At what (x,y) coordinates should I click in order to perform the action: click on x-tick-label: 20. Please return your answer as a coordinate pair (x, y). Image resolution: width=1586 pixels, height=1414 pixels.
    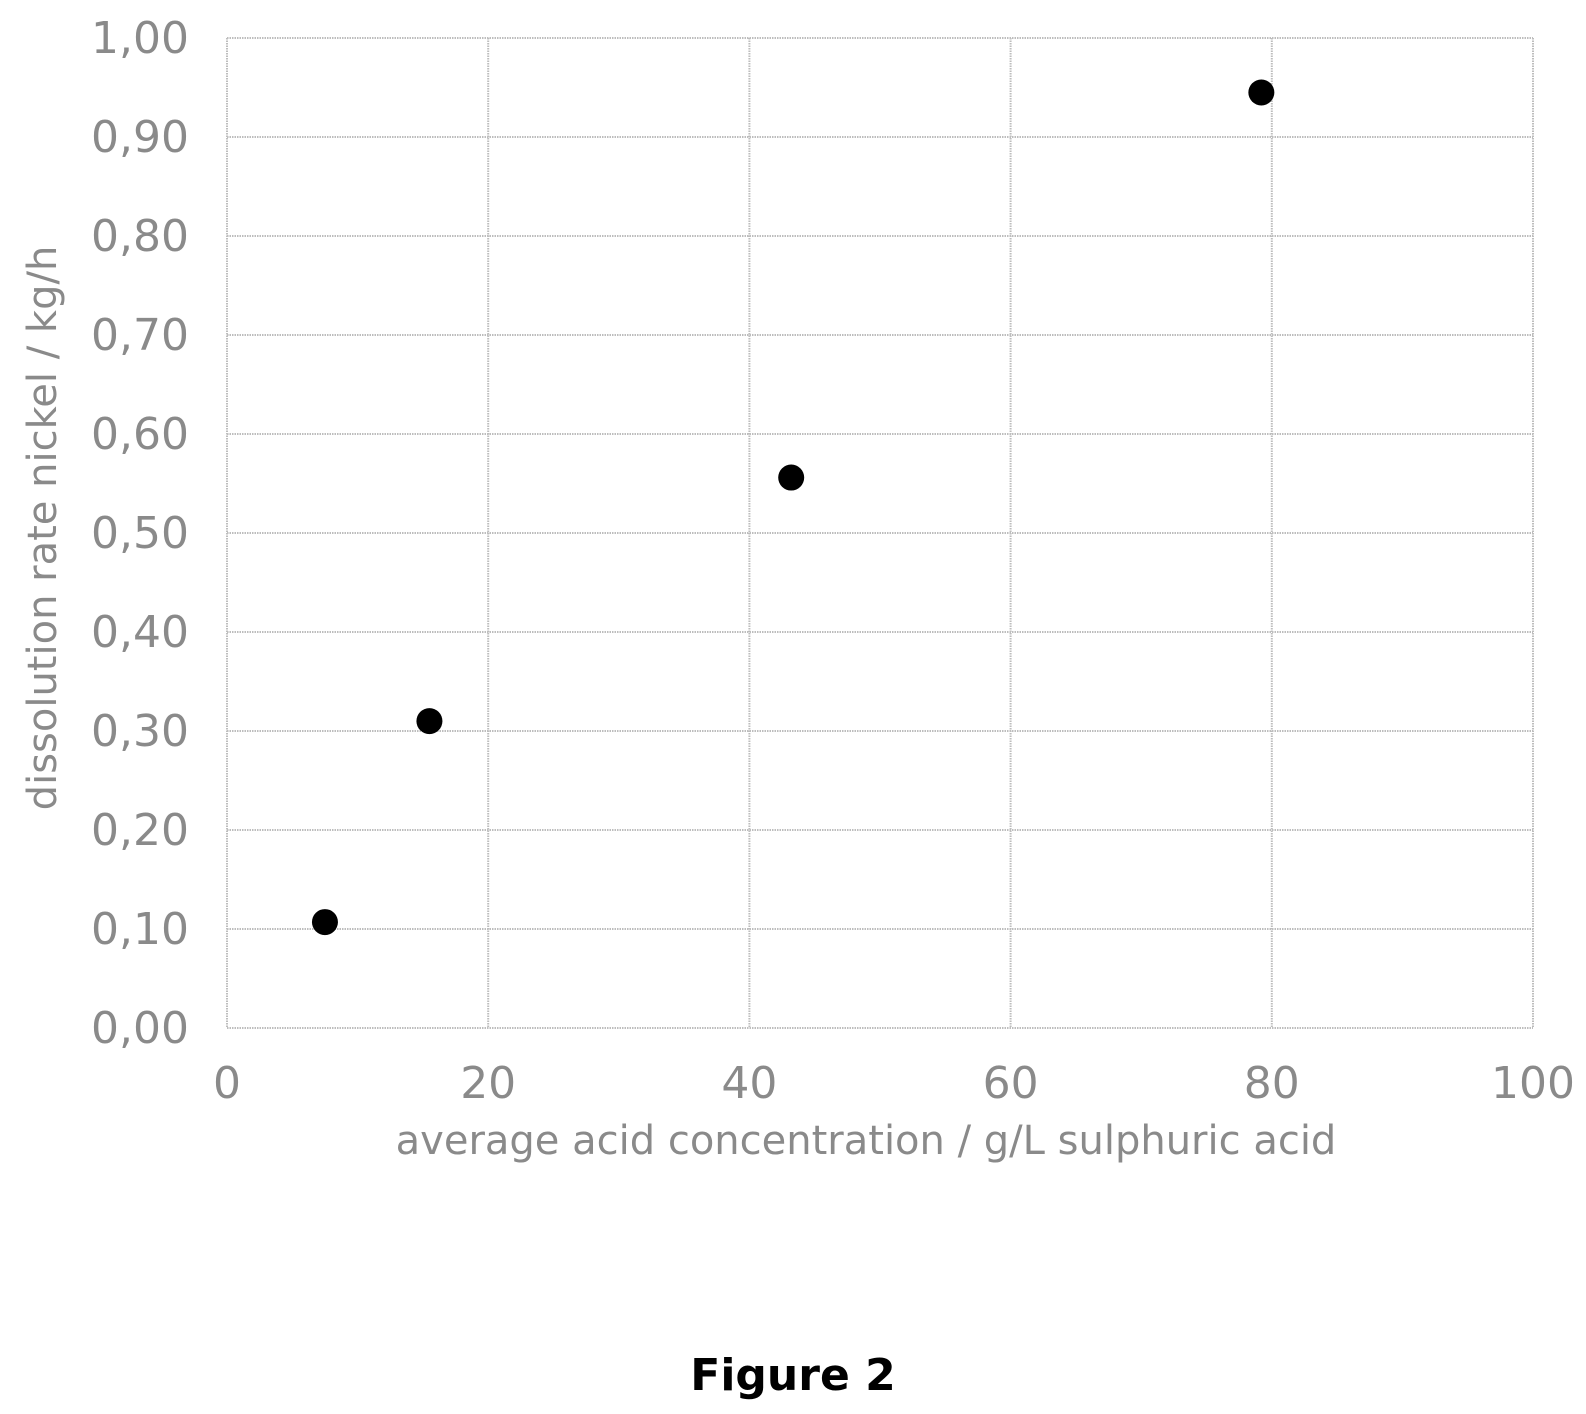
    Looking at the image, I should click on (488, 1083).